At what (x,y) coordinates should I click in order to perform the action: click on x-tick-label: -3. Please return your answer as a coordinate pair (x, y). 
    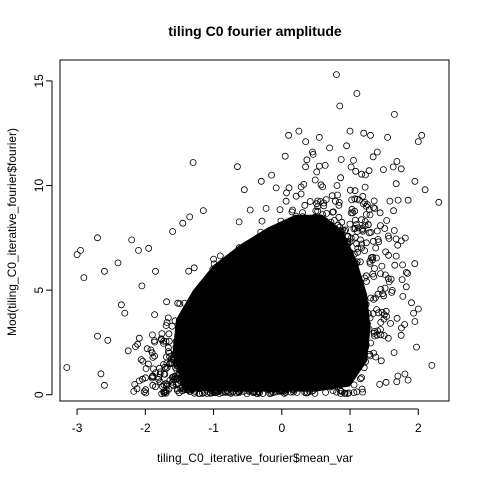
    Looking at the image, I should click on (77, 428).